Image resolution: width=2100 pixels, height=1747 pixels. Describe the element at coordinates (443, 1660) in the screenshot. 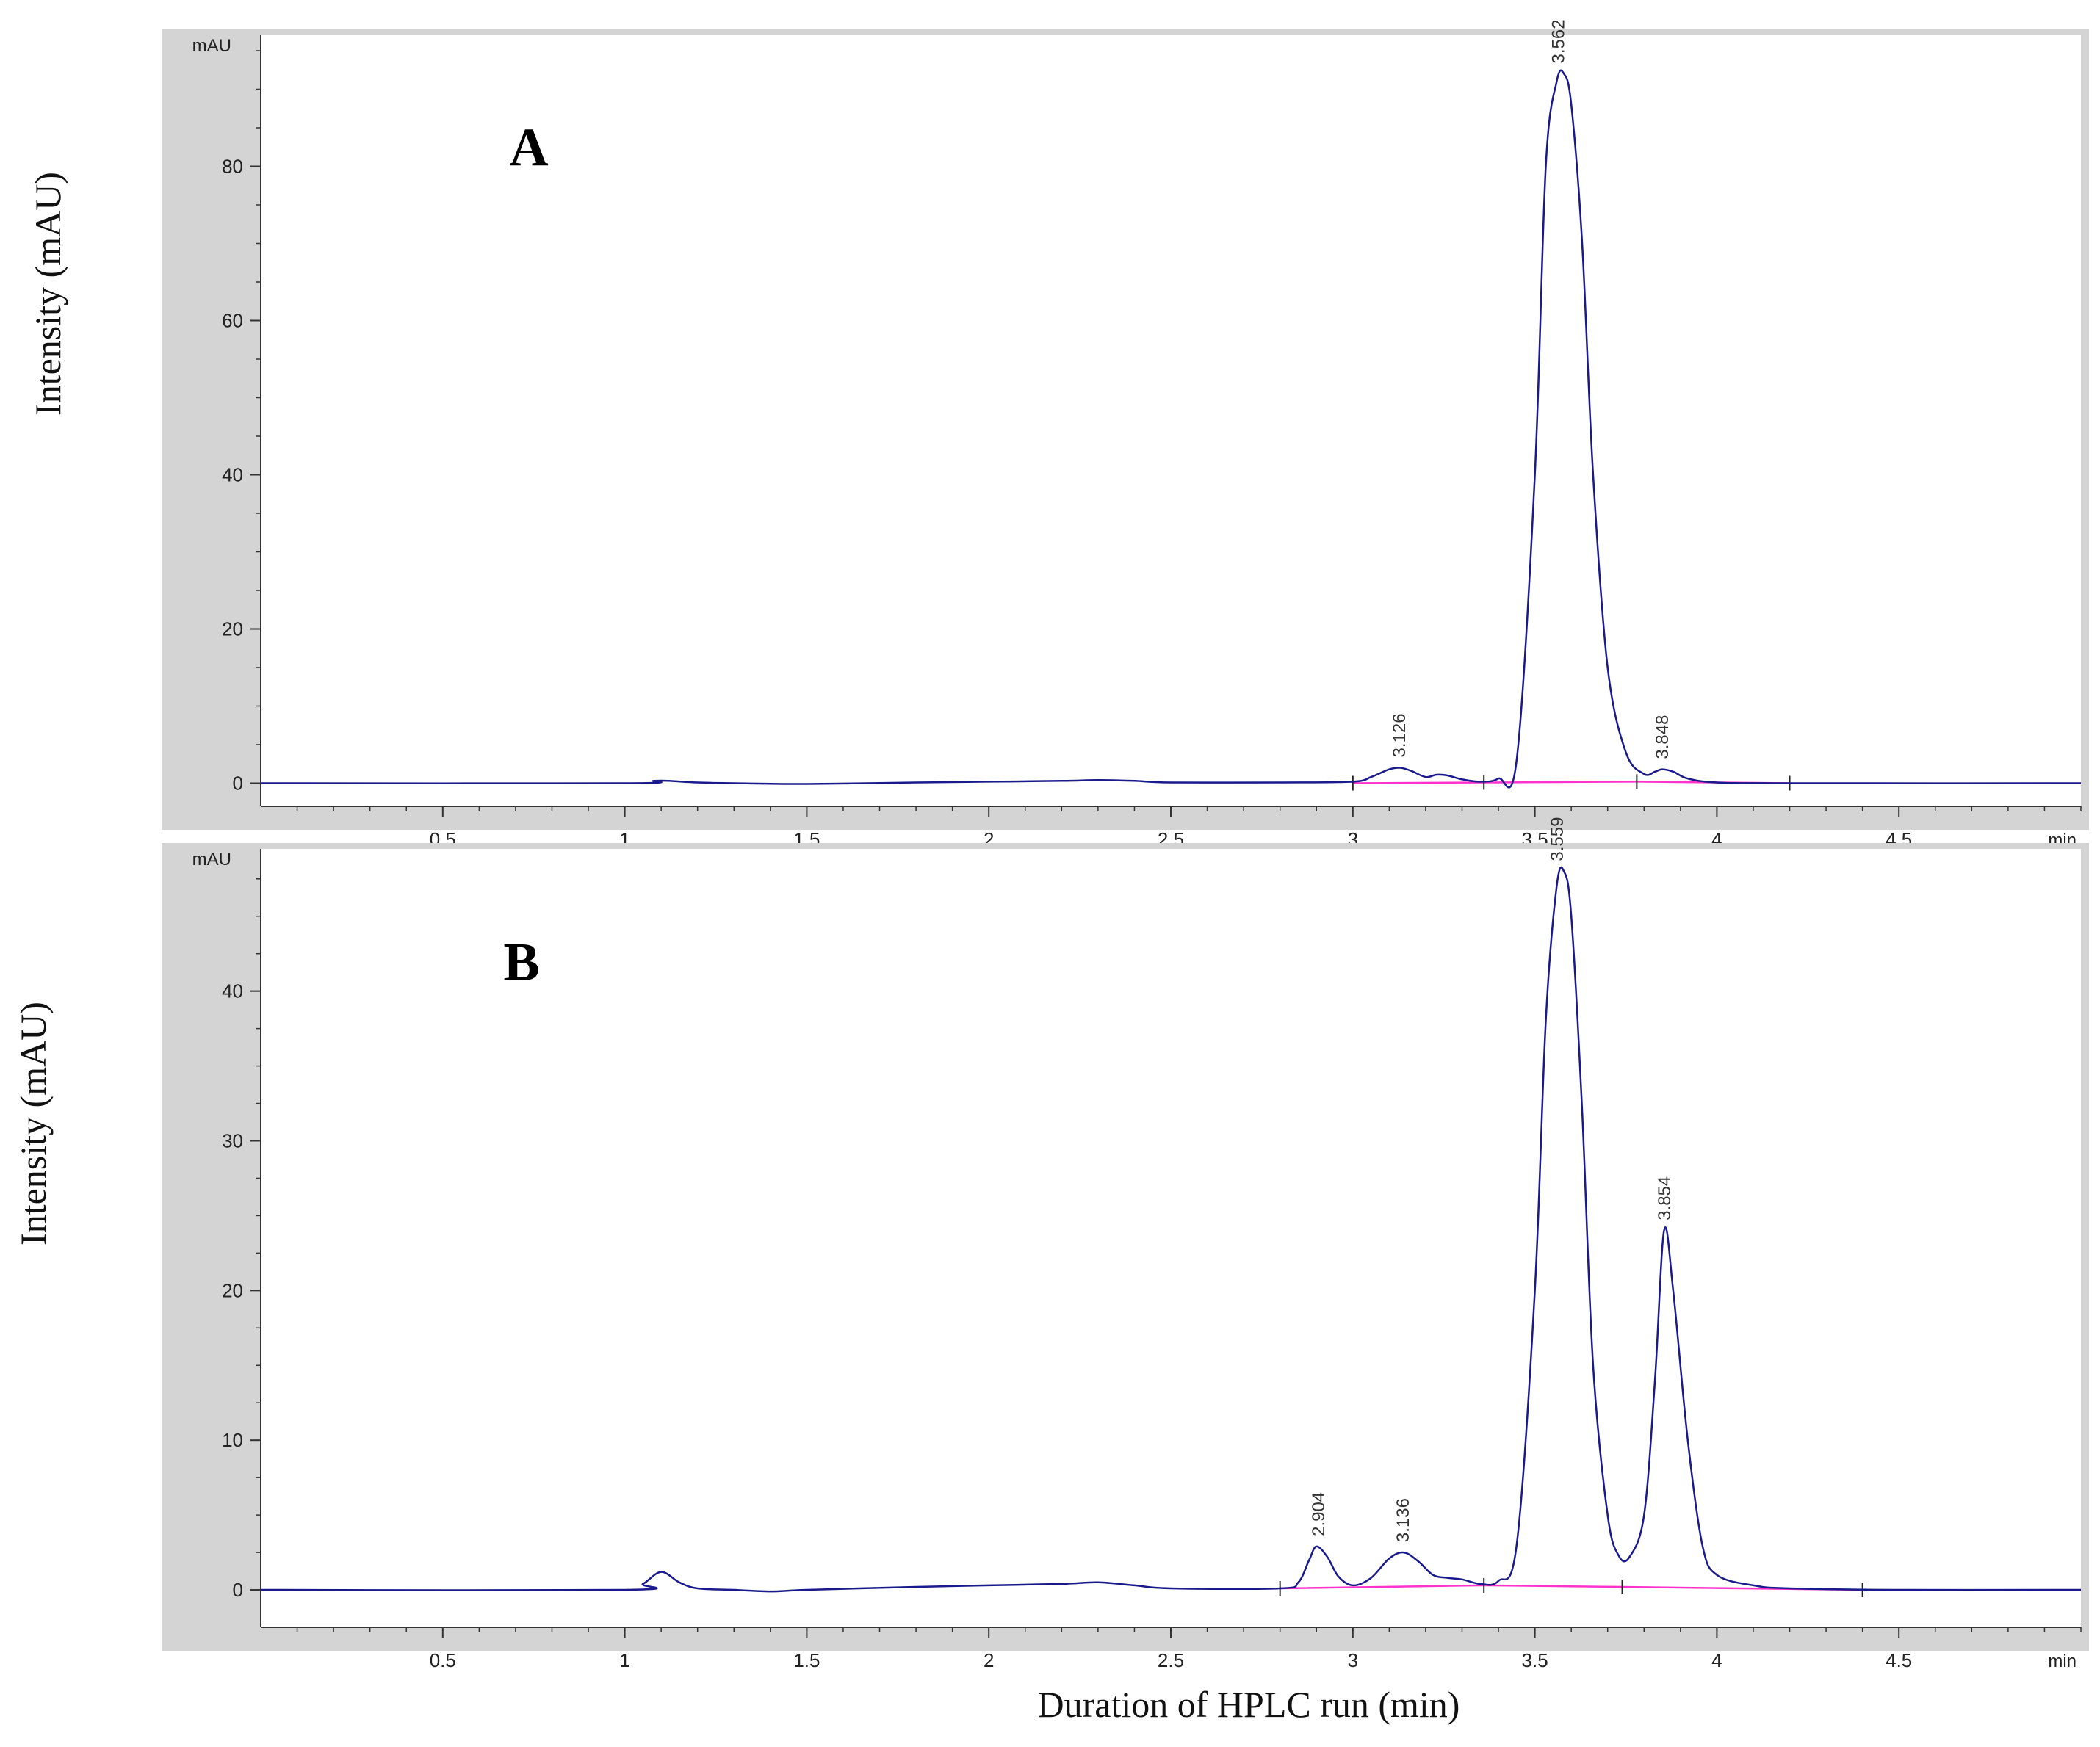

I see `panel-b-x-tick-label: 0.5` at that location.